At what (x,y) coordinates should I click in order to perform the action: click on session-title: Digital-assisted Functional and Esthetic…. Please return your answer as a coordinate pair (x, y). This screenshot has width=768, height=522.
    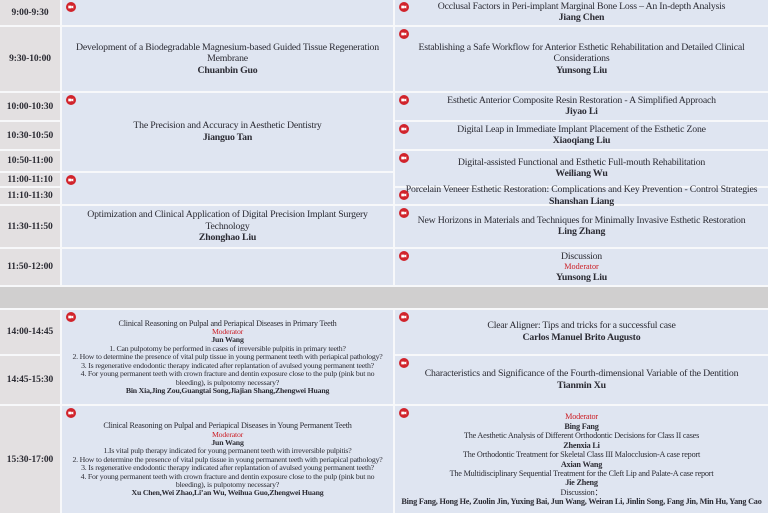
    Looking at the image, I should click on (581, 162).